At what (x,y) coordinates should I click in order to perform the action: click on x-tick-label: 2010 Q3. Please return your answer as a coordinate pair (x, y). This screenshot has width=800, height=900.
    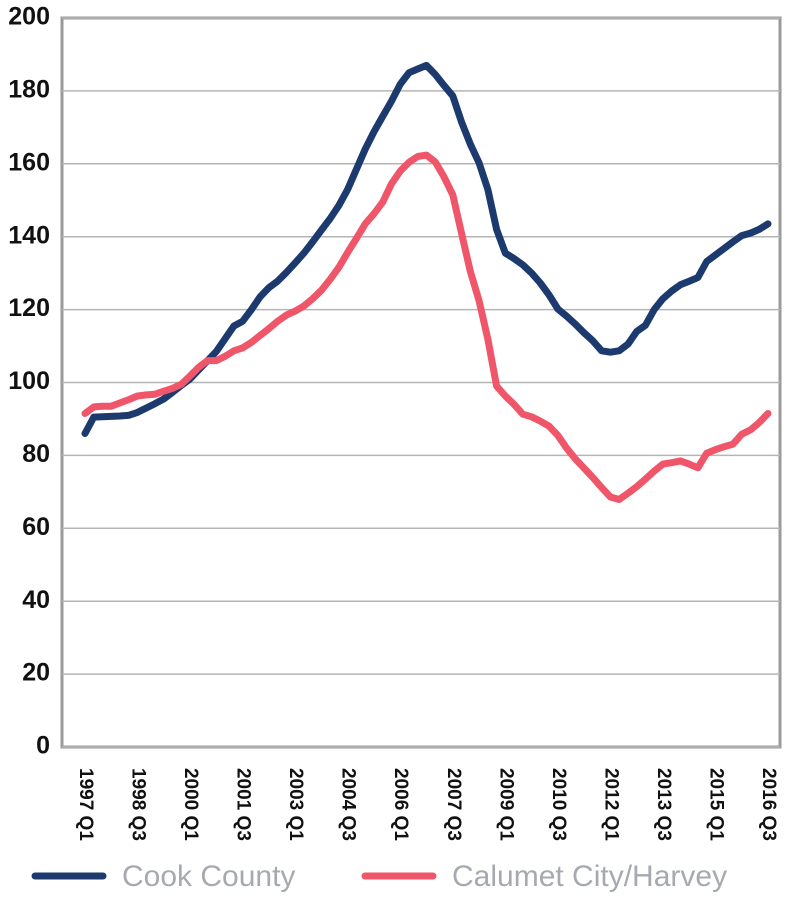
    Looking at the image, I should click on (558, 804).